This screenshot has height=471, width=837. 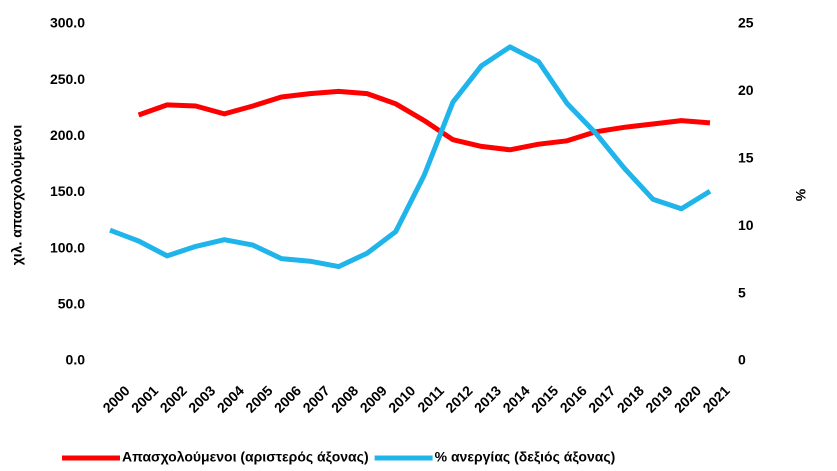 What do you see at coordinates (230, 398) in the screenshot?
I see `x-tick-label: 2004` at bounding box center [230, 398].